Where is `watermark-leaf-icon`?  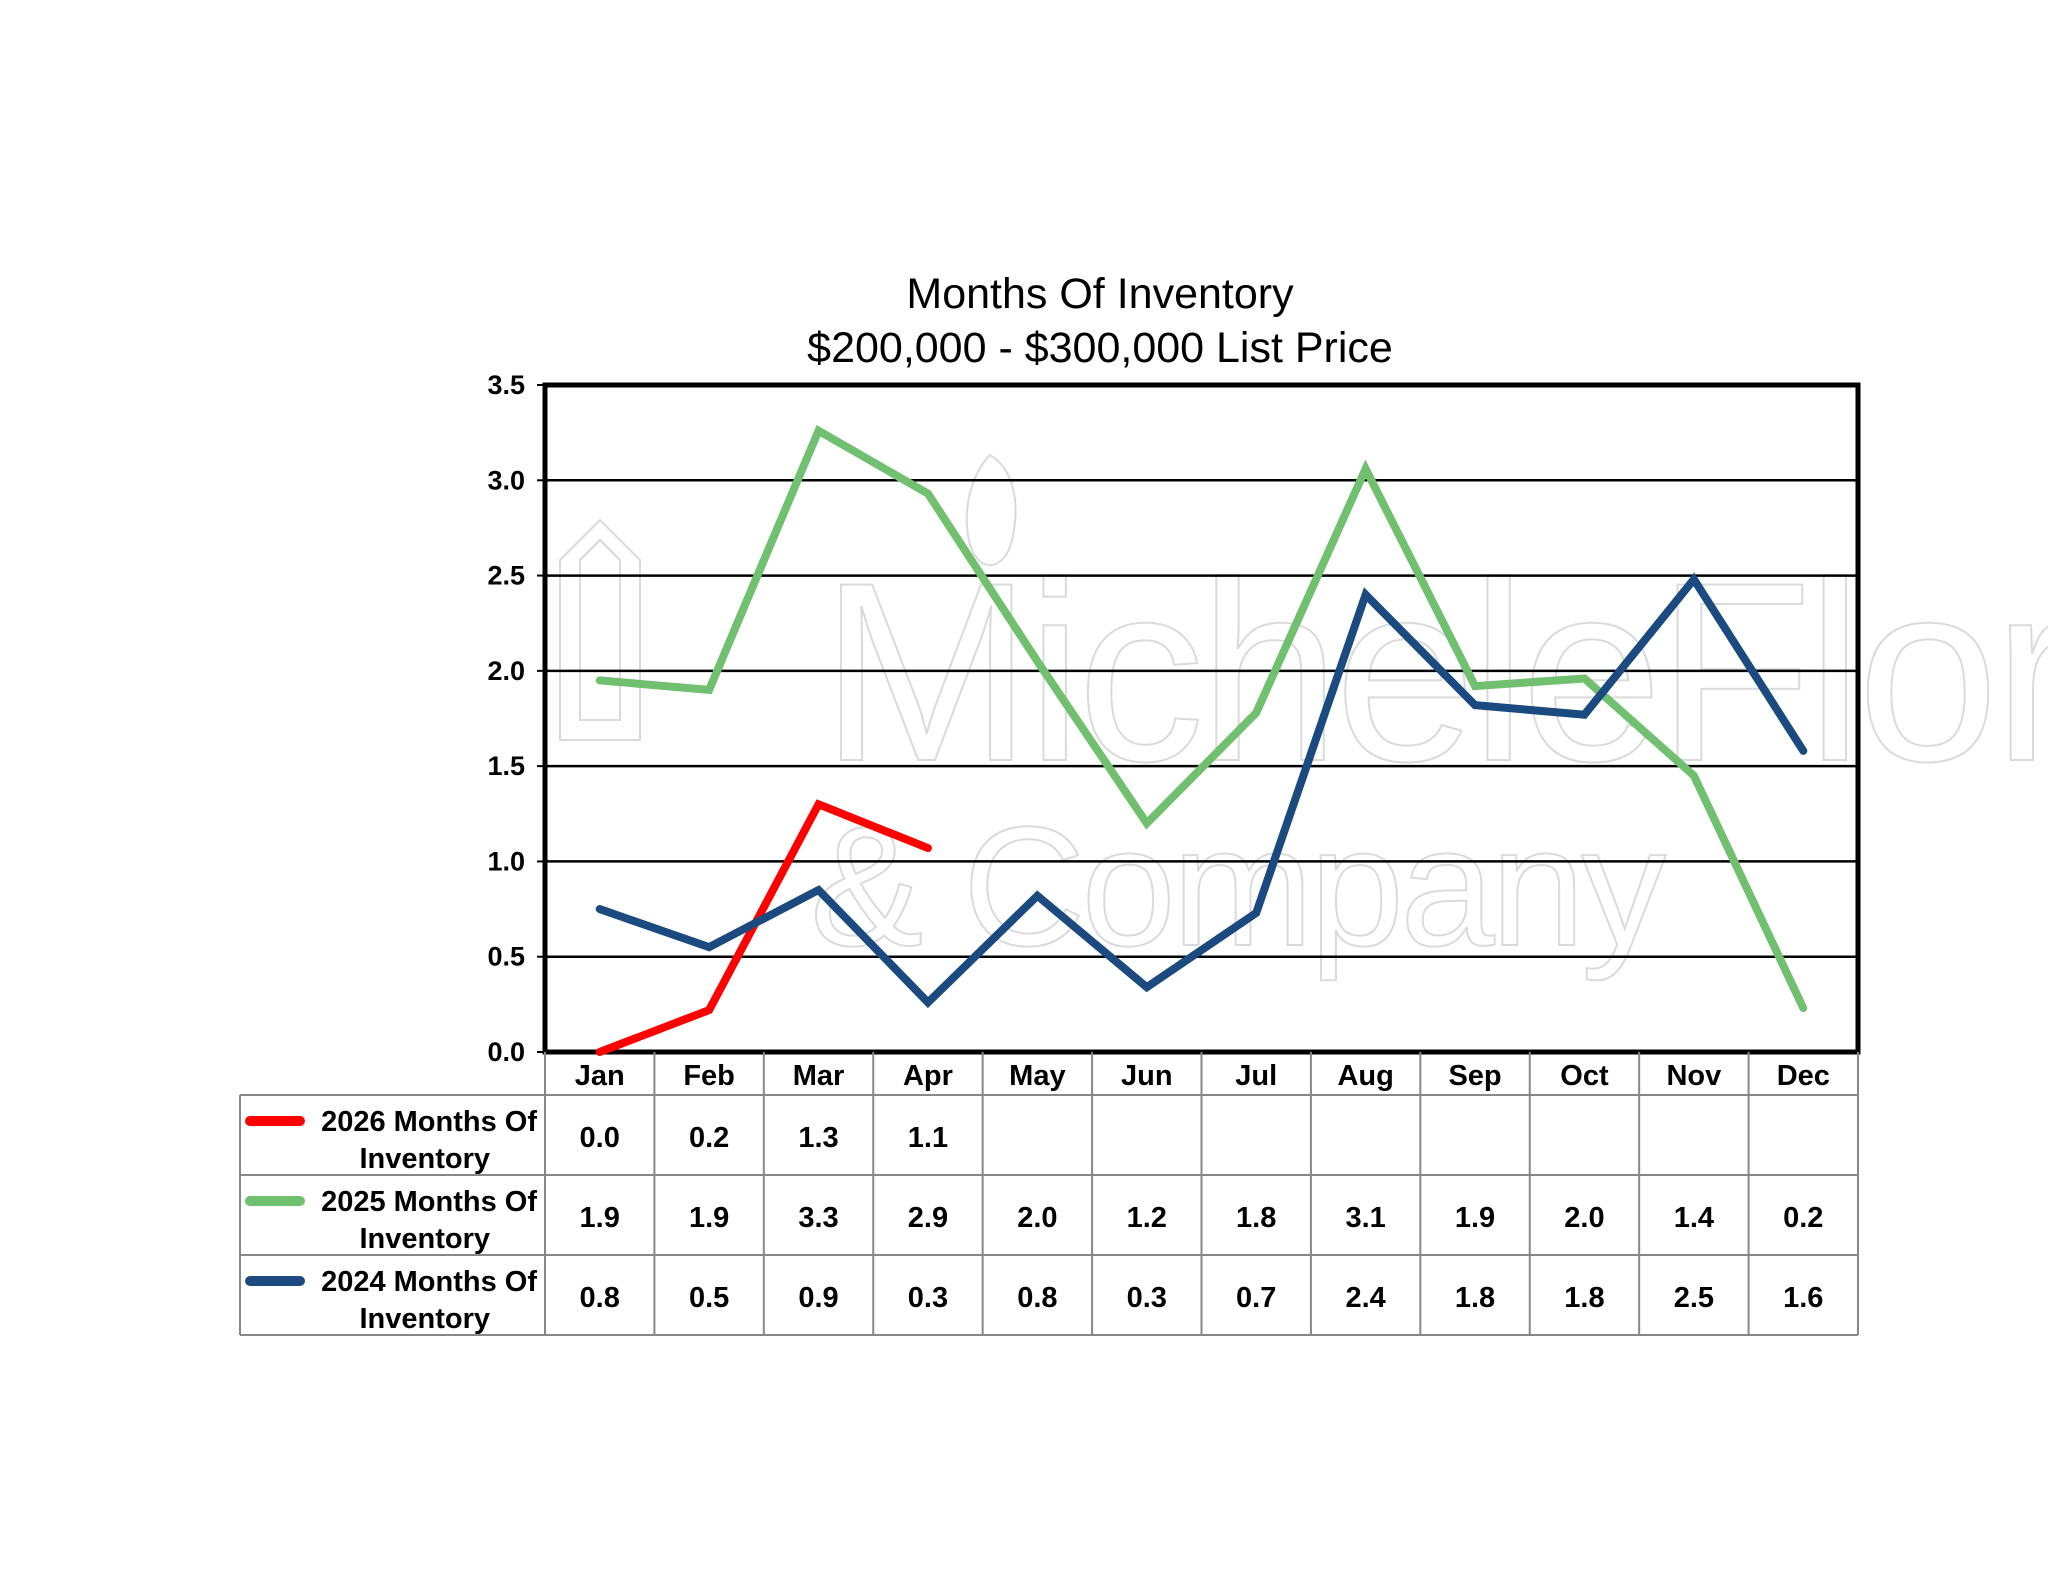 watermark-leaf-icon is located at coordinates (991, 509).